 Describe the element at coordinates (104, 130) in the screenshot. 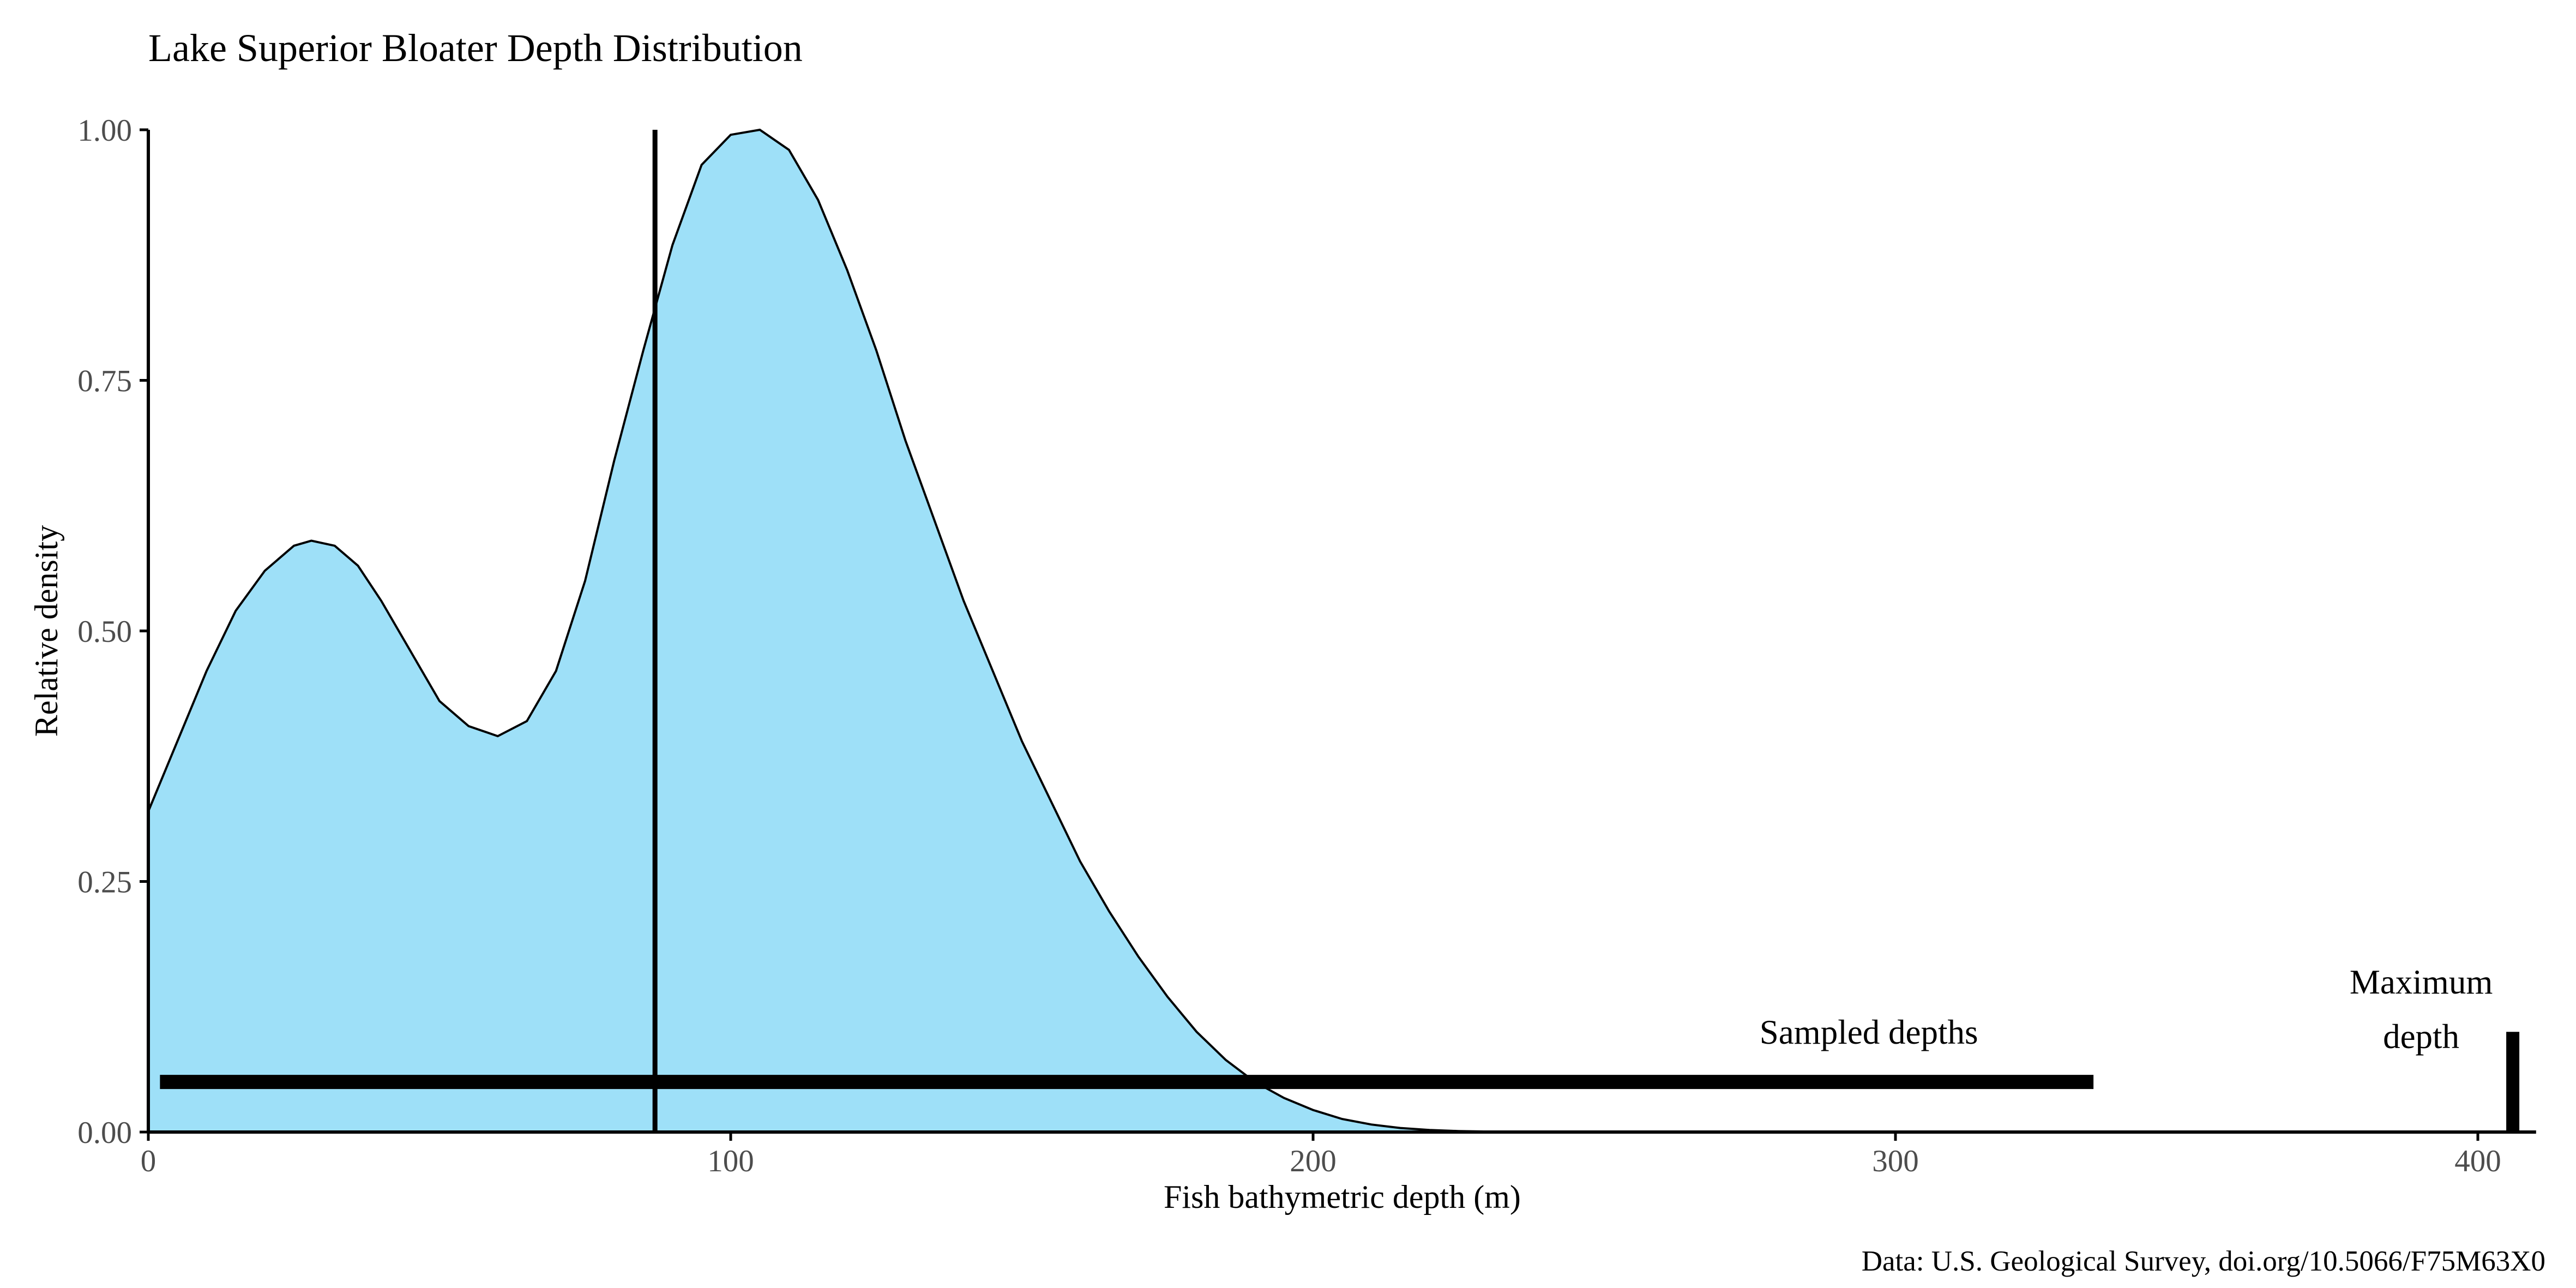

I see `y-tick-label: 1.00` at that location.